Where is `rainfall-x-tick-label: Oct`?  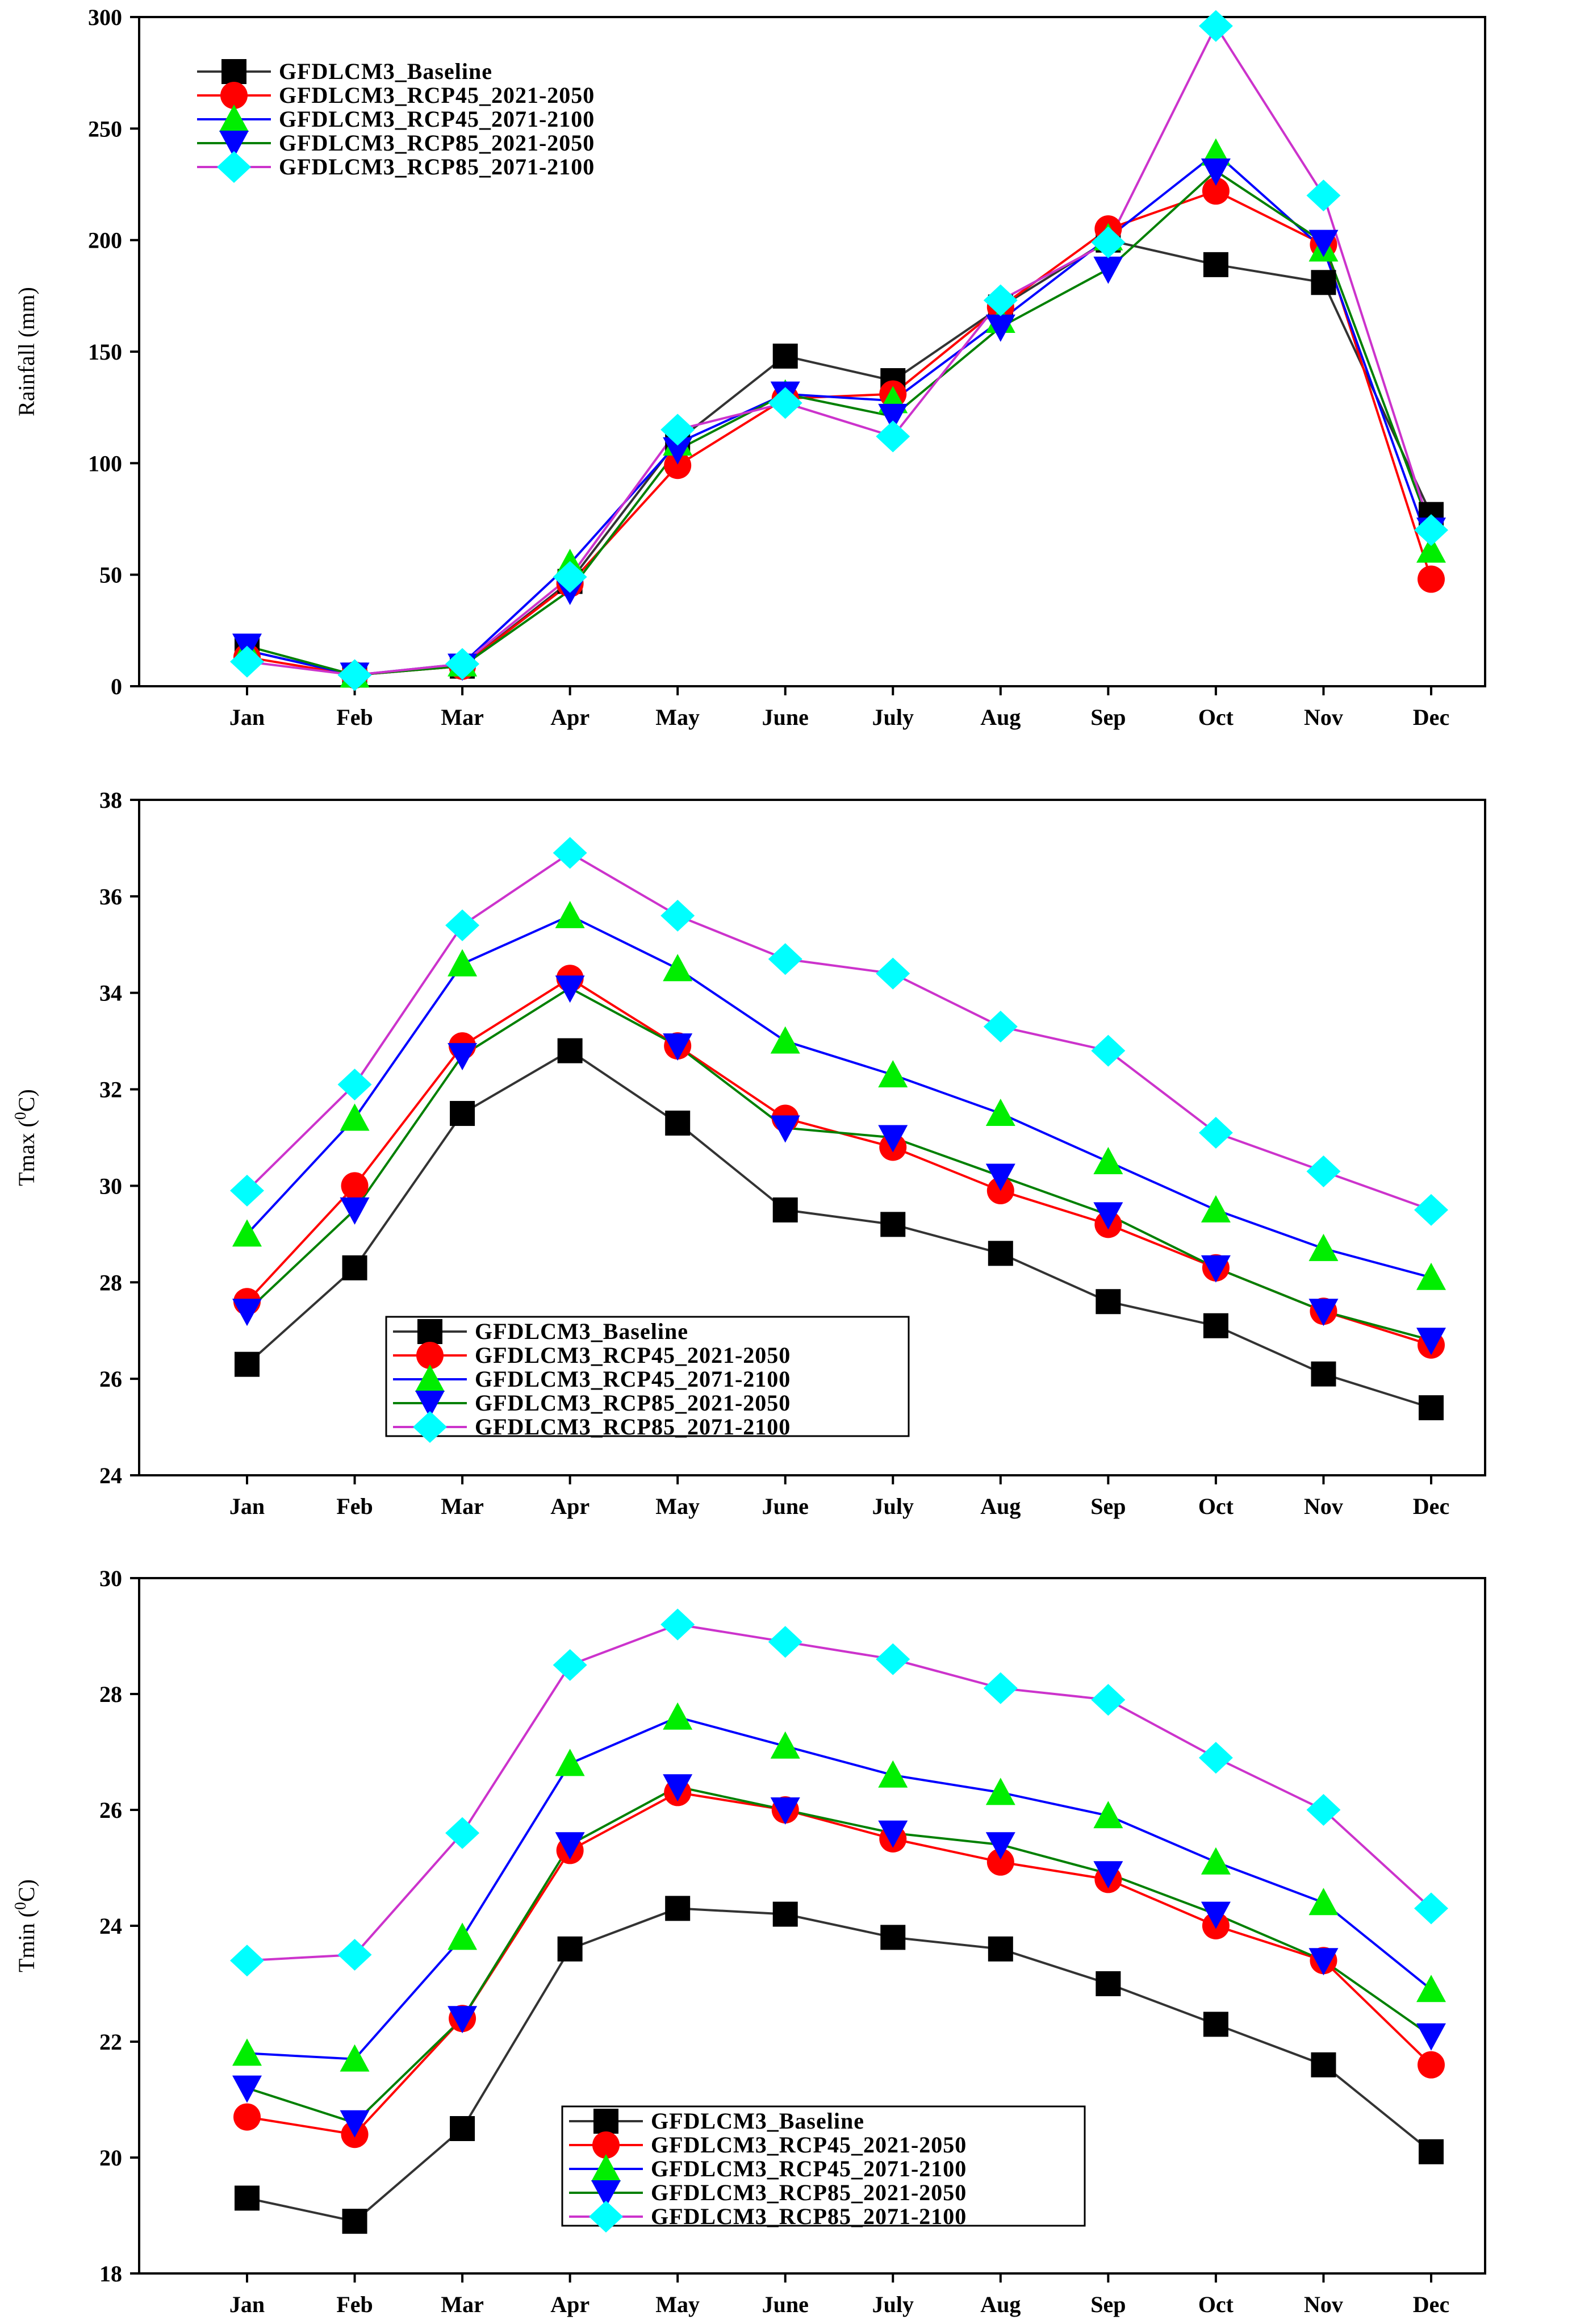
rainfall-x-tick-label: Oct is located at coordinates (1216, 717).